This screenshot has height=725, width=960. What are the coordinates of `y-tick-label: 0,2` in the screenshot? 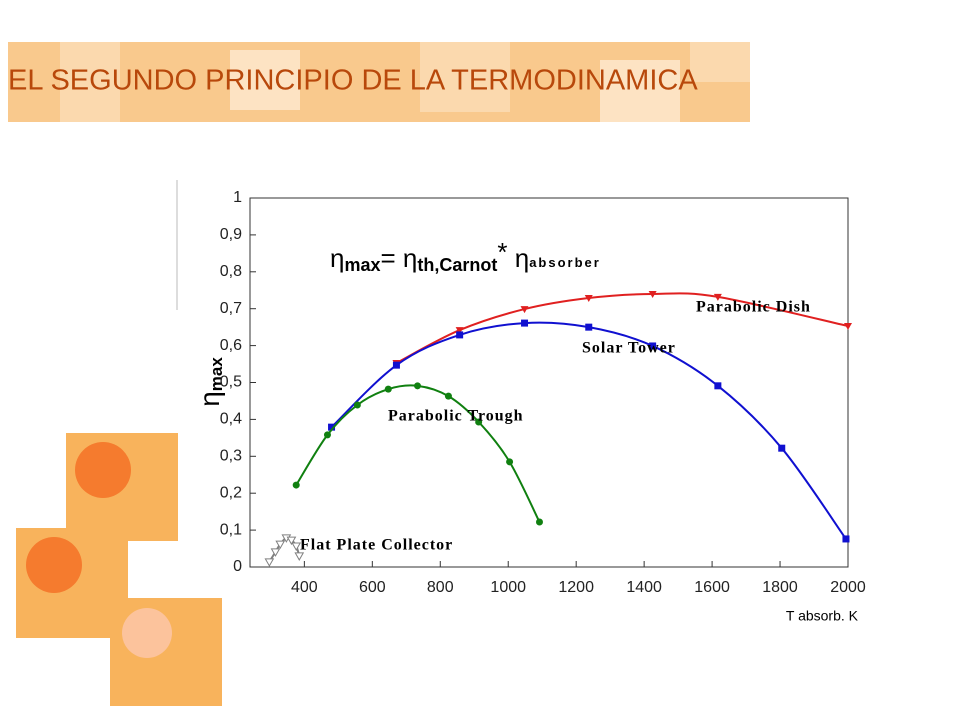 It's located at (231, 492).